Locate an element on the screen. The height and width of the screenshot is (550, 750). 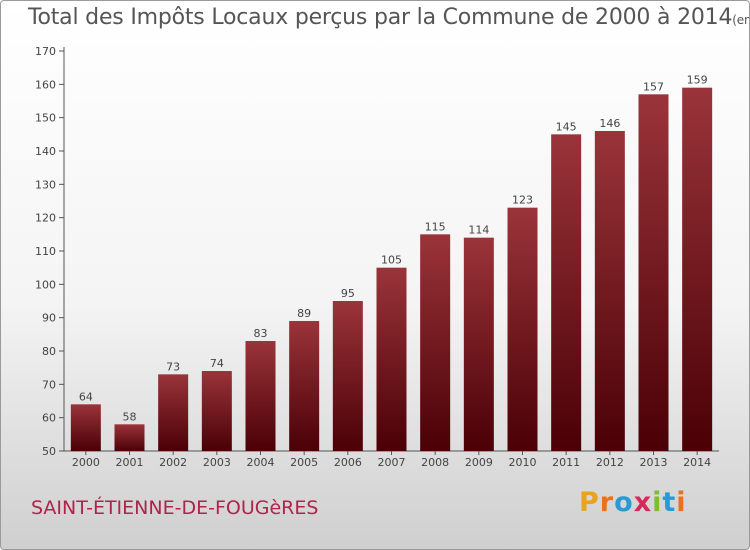
y-tick-label: 100 is located at coordinates (45, 284).